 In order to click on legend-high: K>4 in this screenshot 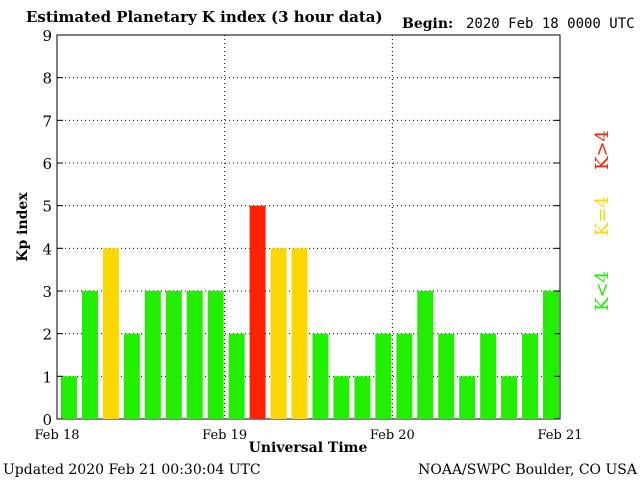, I will do `click(602, 150)`.